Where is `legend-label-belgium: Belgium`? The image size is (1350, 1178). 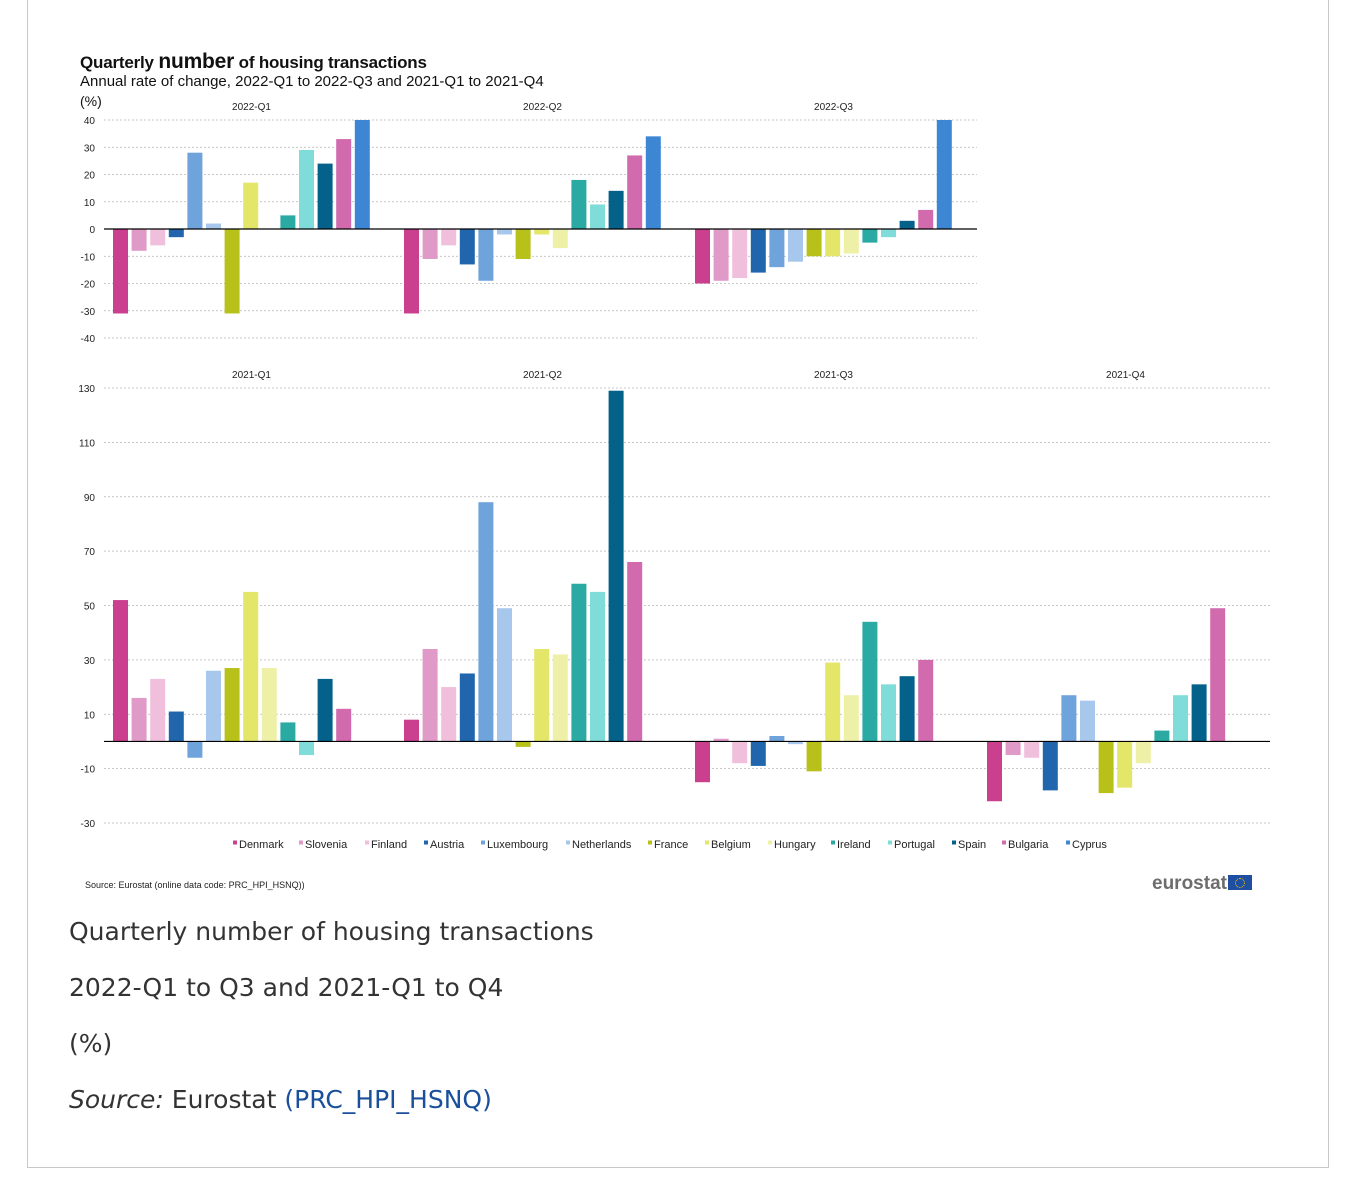 legend-label-belgium: Belgium is located at coordinates (731, 845).